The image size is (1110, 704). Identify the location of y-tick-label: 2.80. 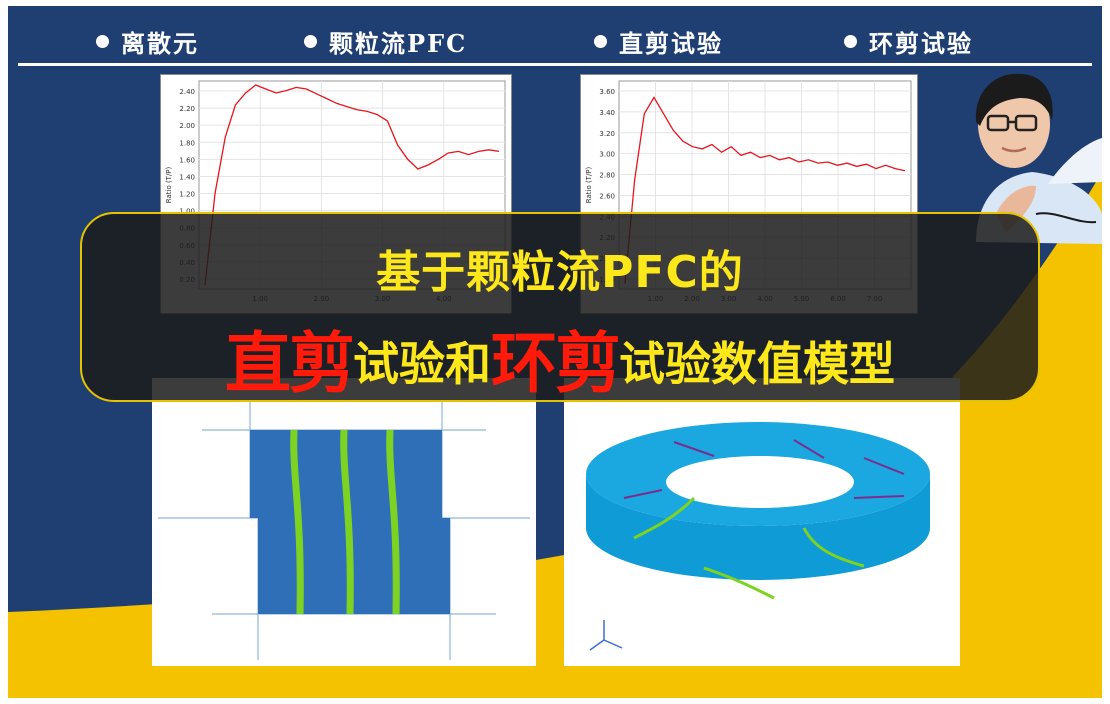
(607, 176).